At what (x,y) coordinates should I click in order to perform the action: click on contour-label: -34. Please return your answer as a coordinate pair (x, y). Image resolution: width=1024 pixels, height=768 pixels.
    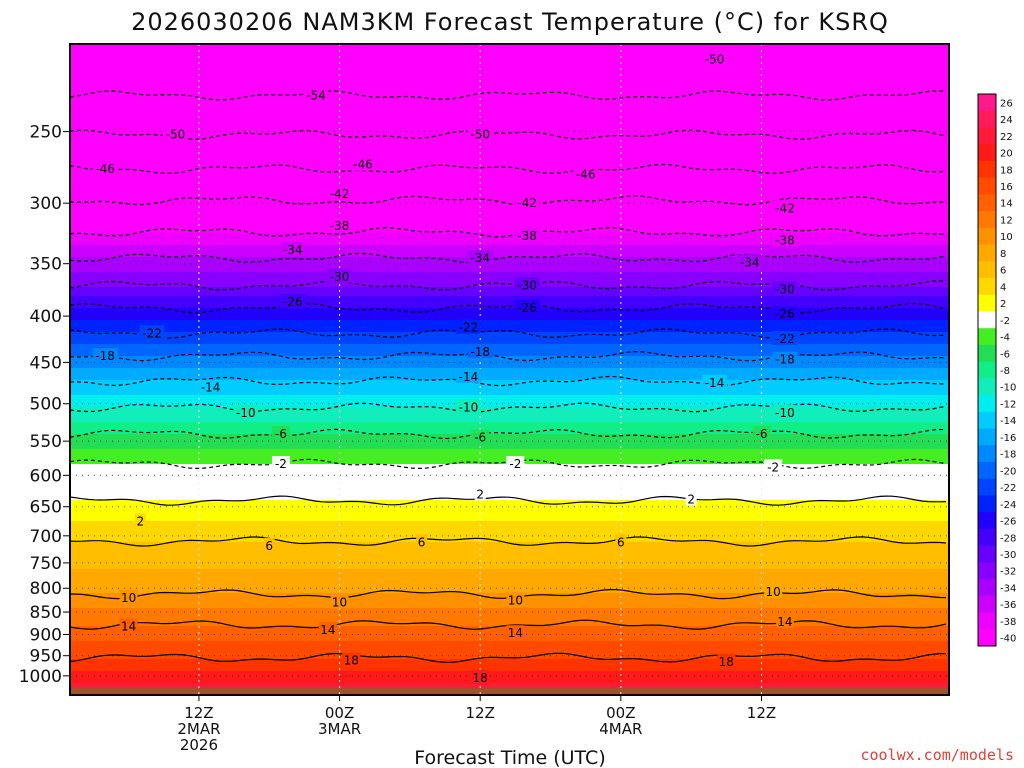
    Looking at the image, I should click on (750, 263).